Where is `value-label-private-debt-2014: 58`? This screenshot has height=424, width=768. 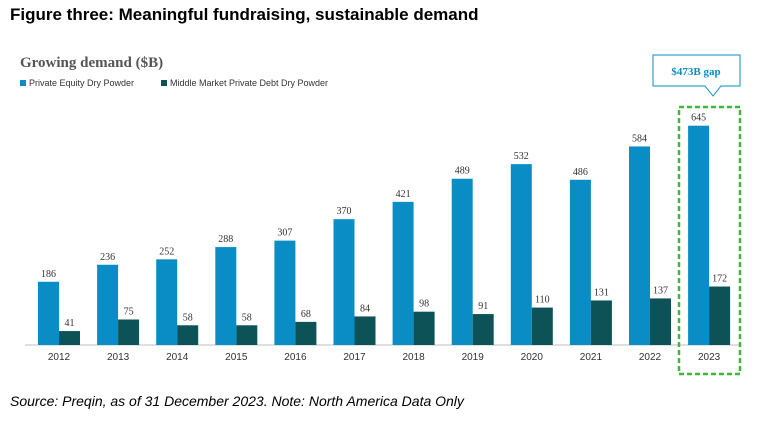 value-label-private-debt-2014: 58 is located at coordinates (188, 317).